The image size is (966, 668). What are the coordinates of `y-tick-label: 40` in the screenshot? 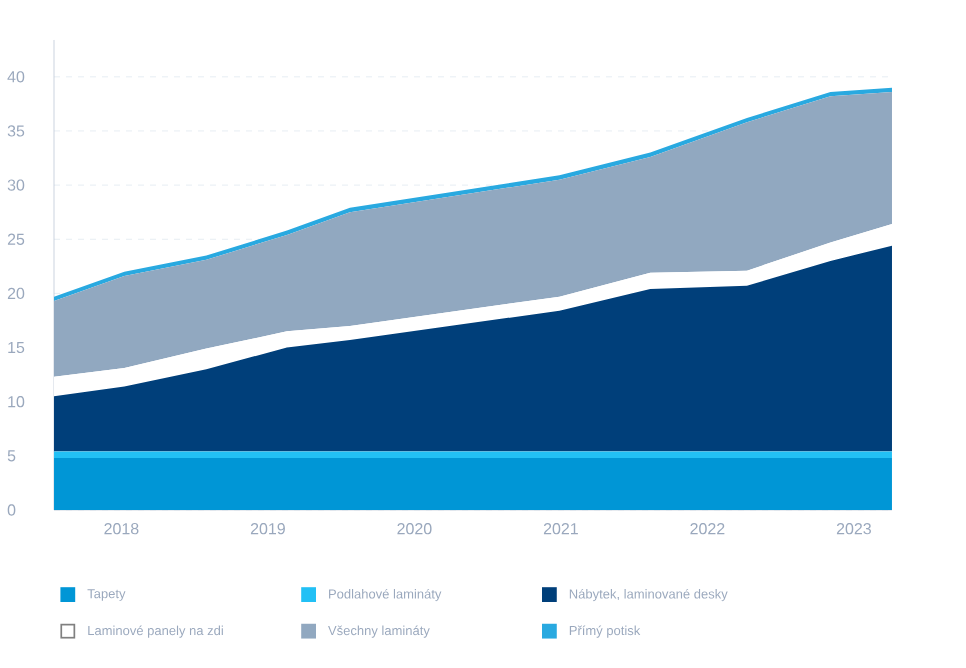 It's located at (16, 77).